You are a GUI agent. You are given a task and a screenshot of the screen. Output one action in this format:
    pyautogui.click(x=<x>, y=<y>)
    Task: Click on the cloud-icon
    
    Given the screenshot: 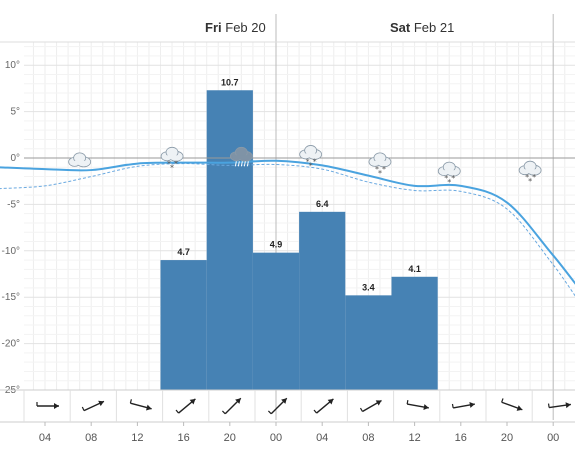 What is the action you would take?
    pyautogui.click(x=80, y=160)
    